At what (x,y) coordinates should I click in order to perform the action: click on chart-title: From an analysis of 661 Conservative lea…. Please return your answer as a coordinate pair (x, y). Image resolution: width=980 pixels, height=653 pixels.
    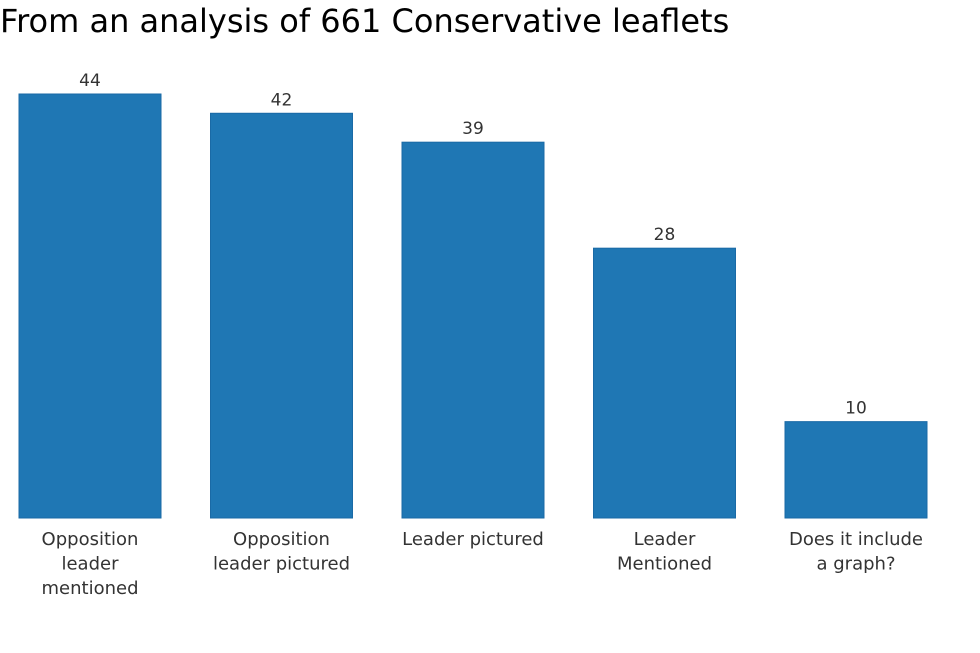
    Looking at the image, I should click on (365, 21).